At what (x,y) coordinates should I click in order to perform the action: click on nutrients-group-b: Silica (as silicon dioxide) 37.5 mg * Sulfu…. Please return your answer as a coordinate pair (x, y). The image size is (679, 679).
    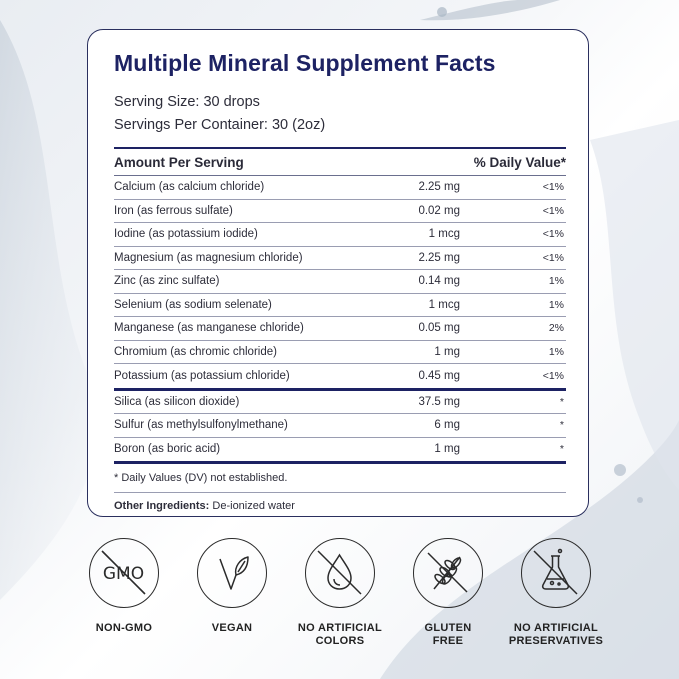
    Looking at the image, I should click on (340, 426).